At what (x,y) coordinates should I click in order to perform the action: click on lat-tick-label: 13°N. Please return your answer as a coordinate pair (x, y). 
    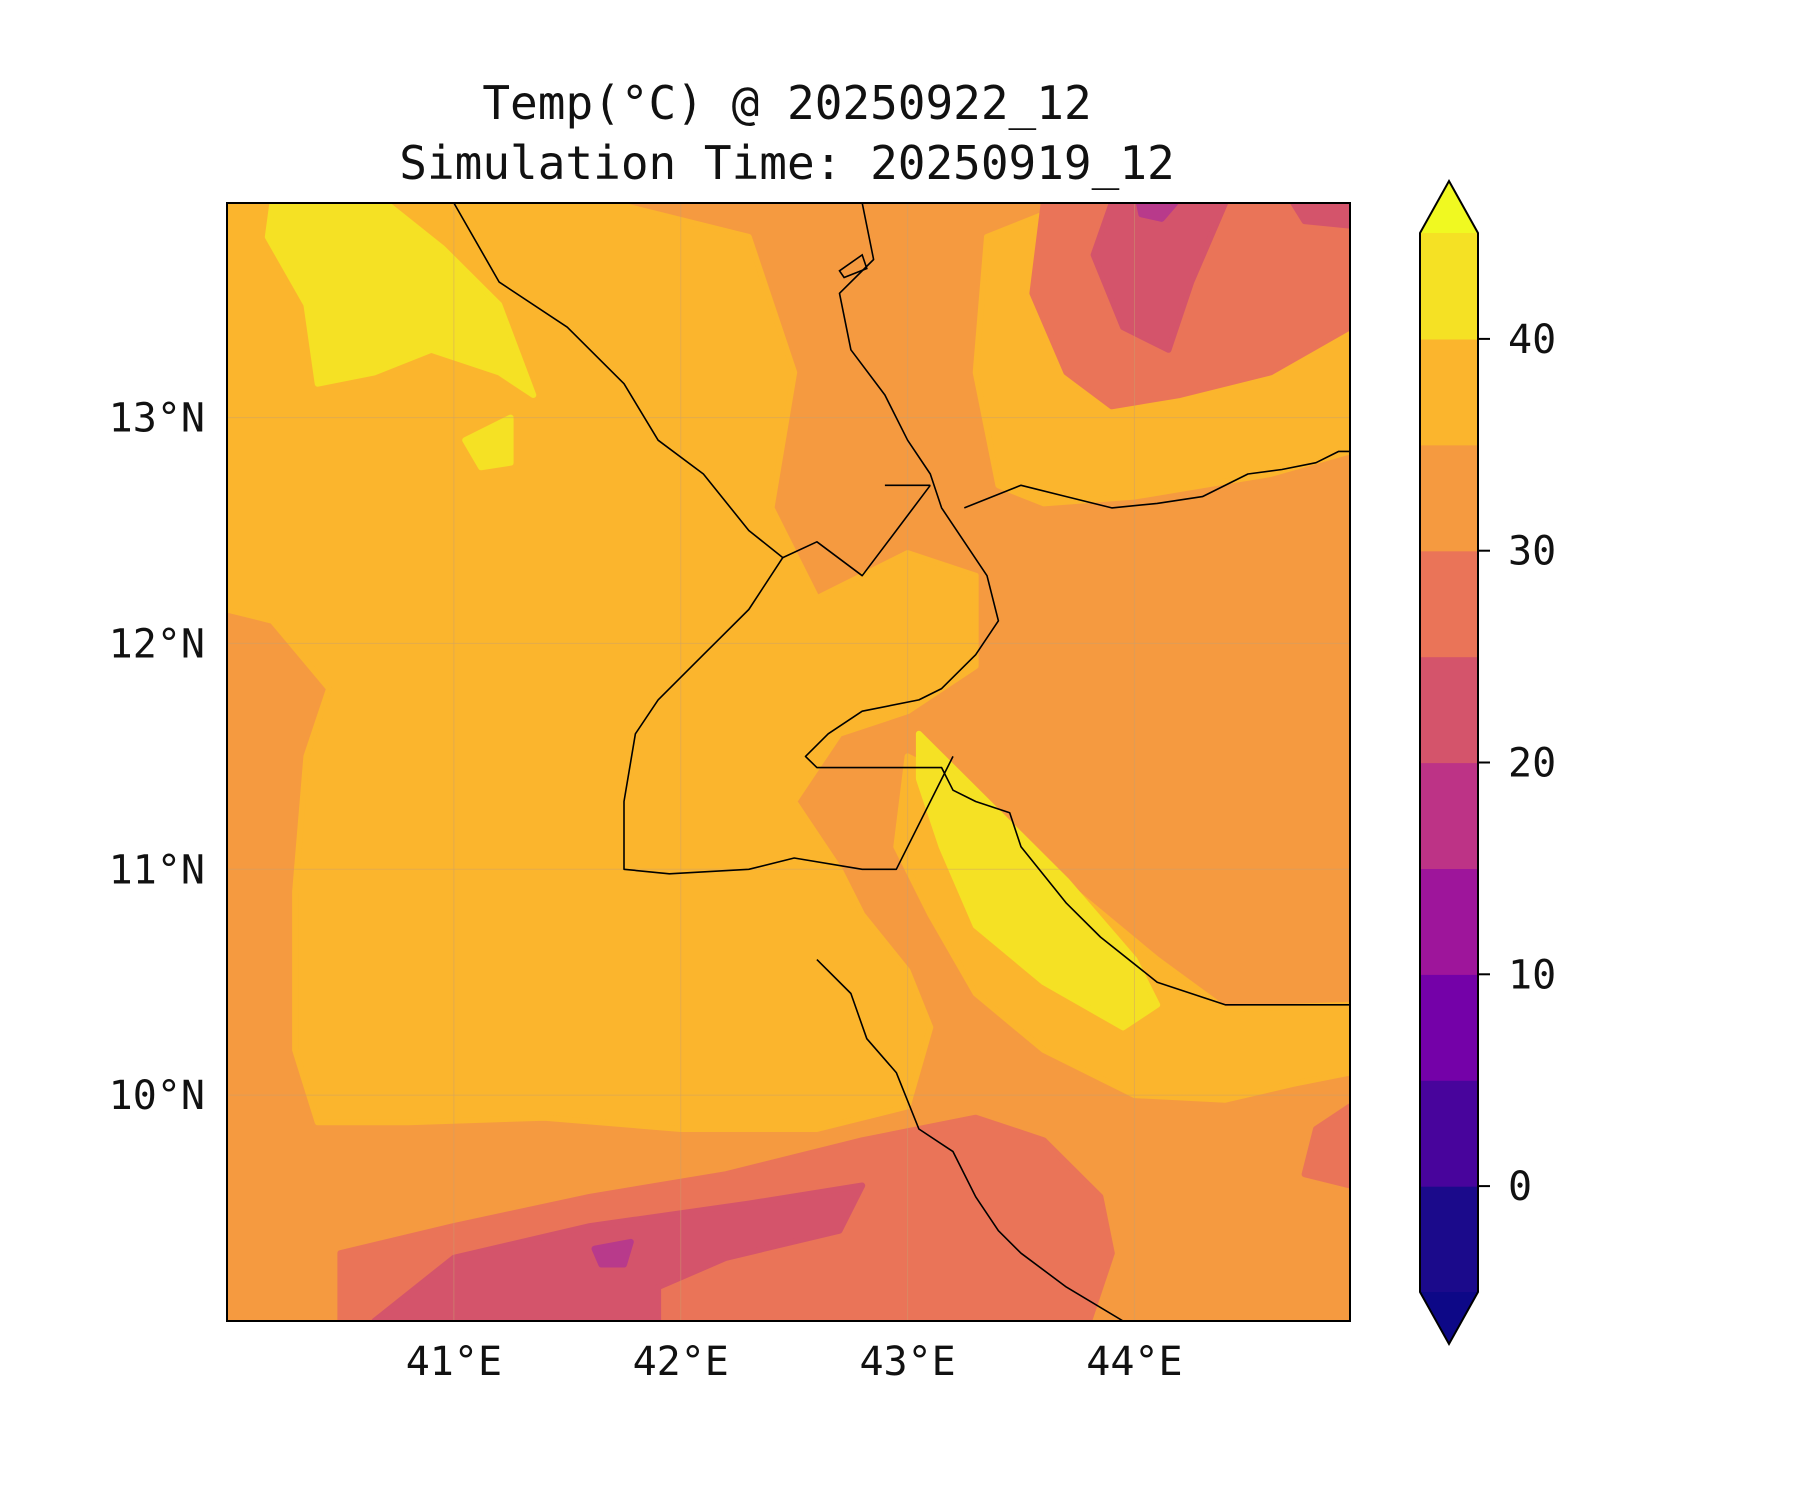
    Looking at the image, I should click on (157, 419).